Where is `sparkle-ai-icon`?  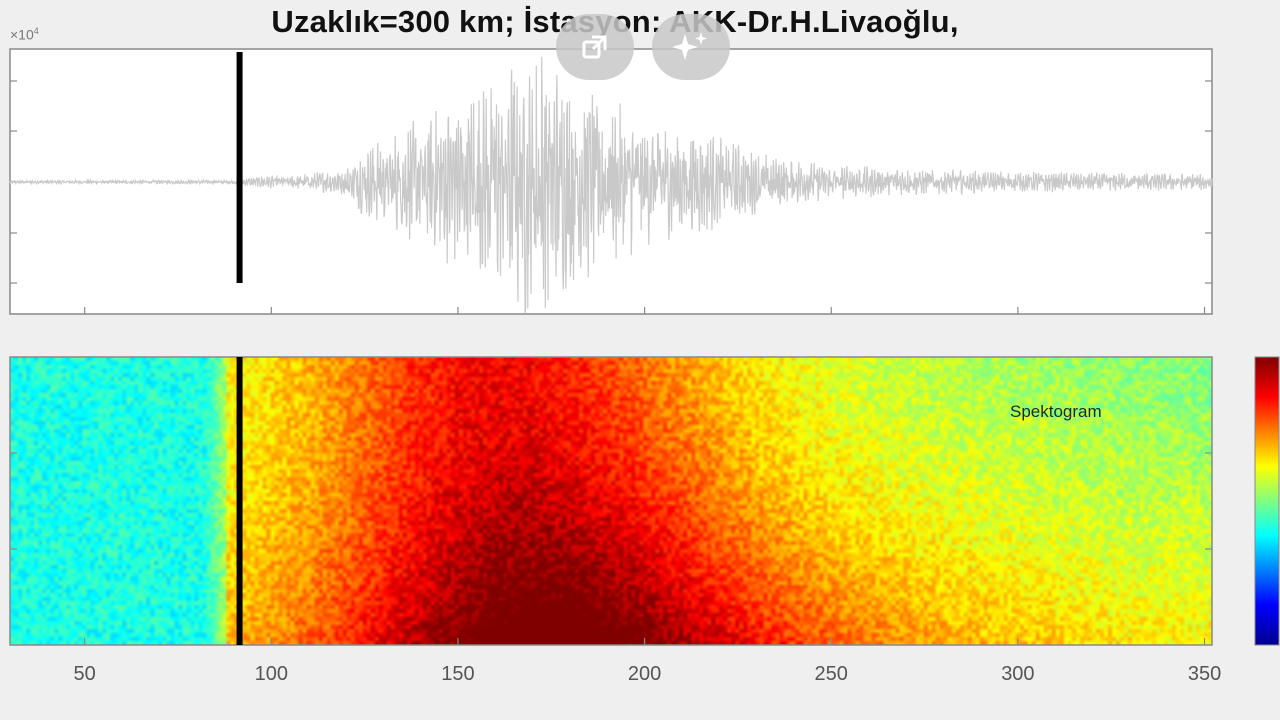
sparkle-ai-icon is located at coordinates (689, 46).